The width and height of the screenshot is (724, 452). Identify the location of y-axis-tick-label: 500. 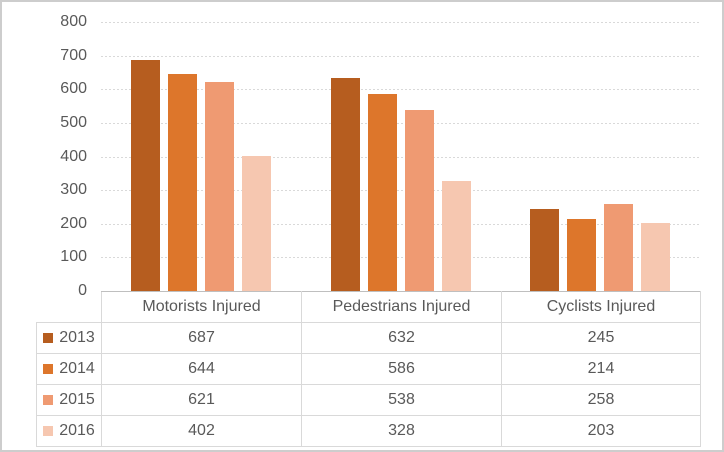
(73, 122).